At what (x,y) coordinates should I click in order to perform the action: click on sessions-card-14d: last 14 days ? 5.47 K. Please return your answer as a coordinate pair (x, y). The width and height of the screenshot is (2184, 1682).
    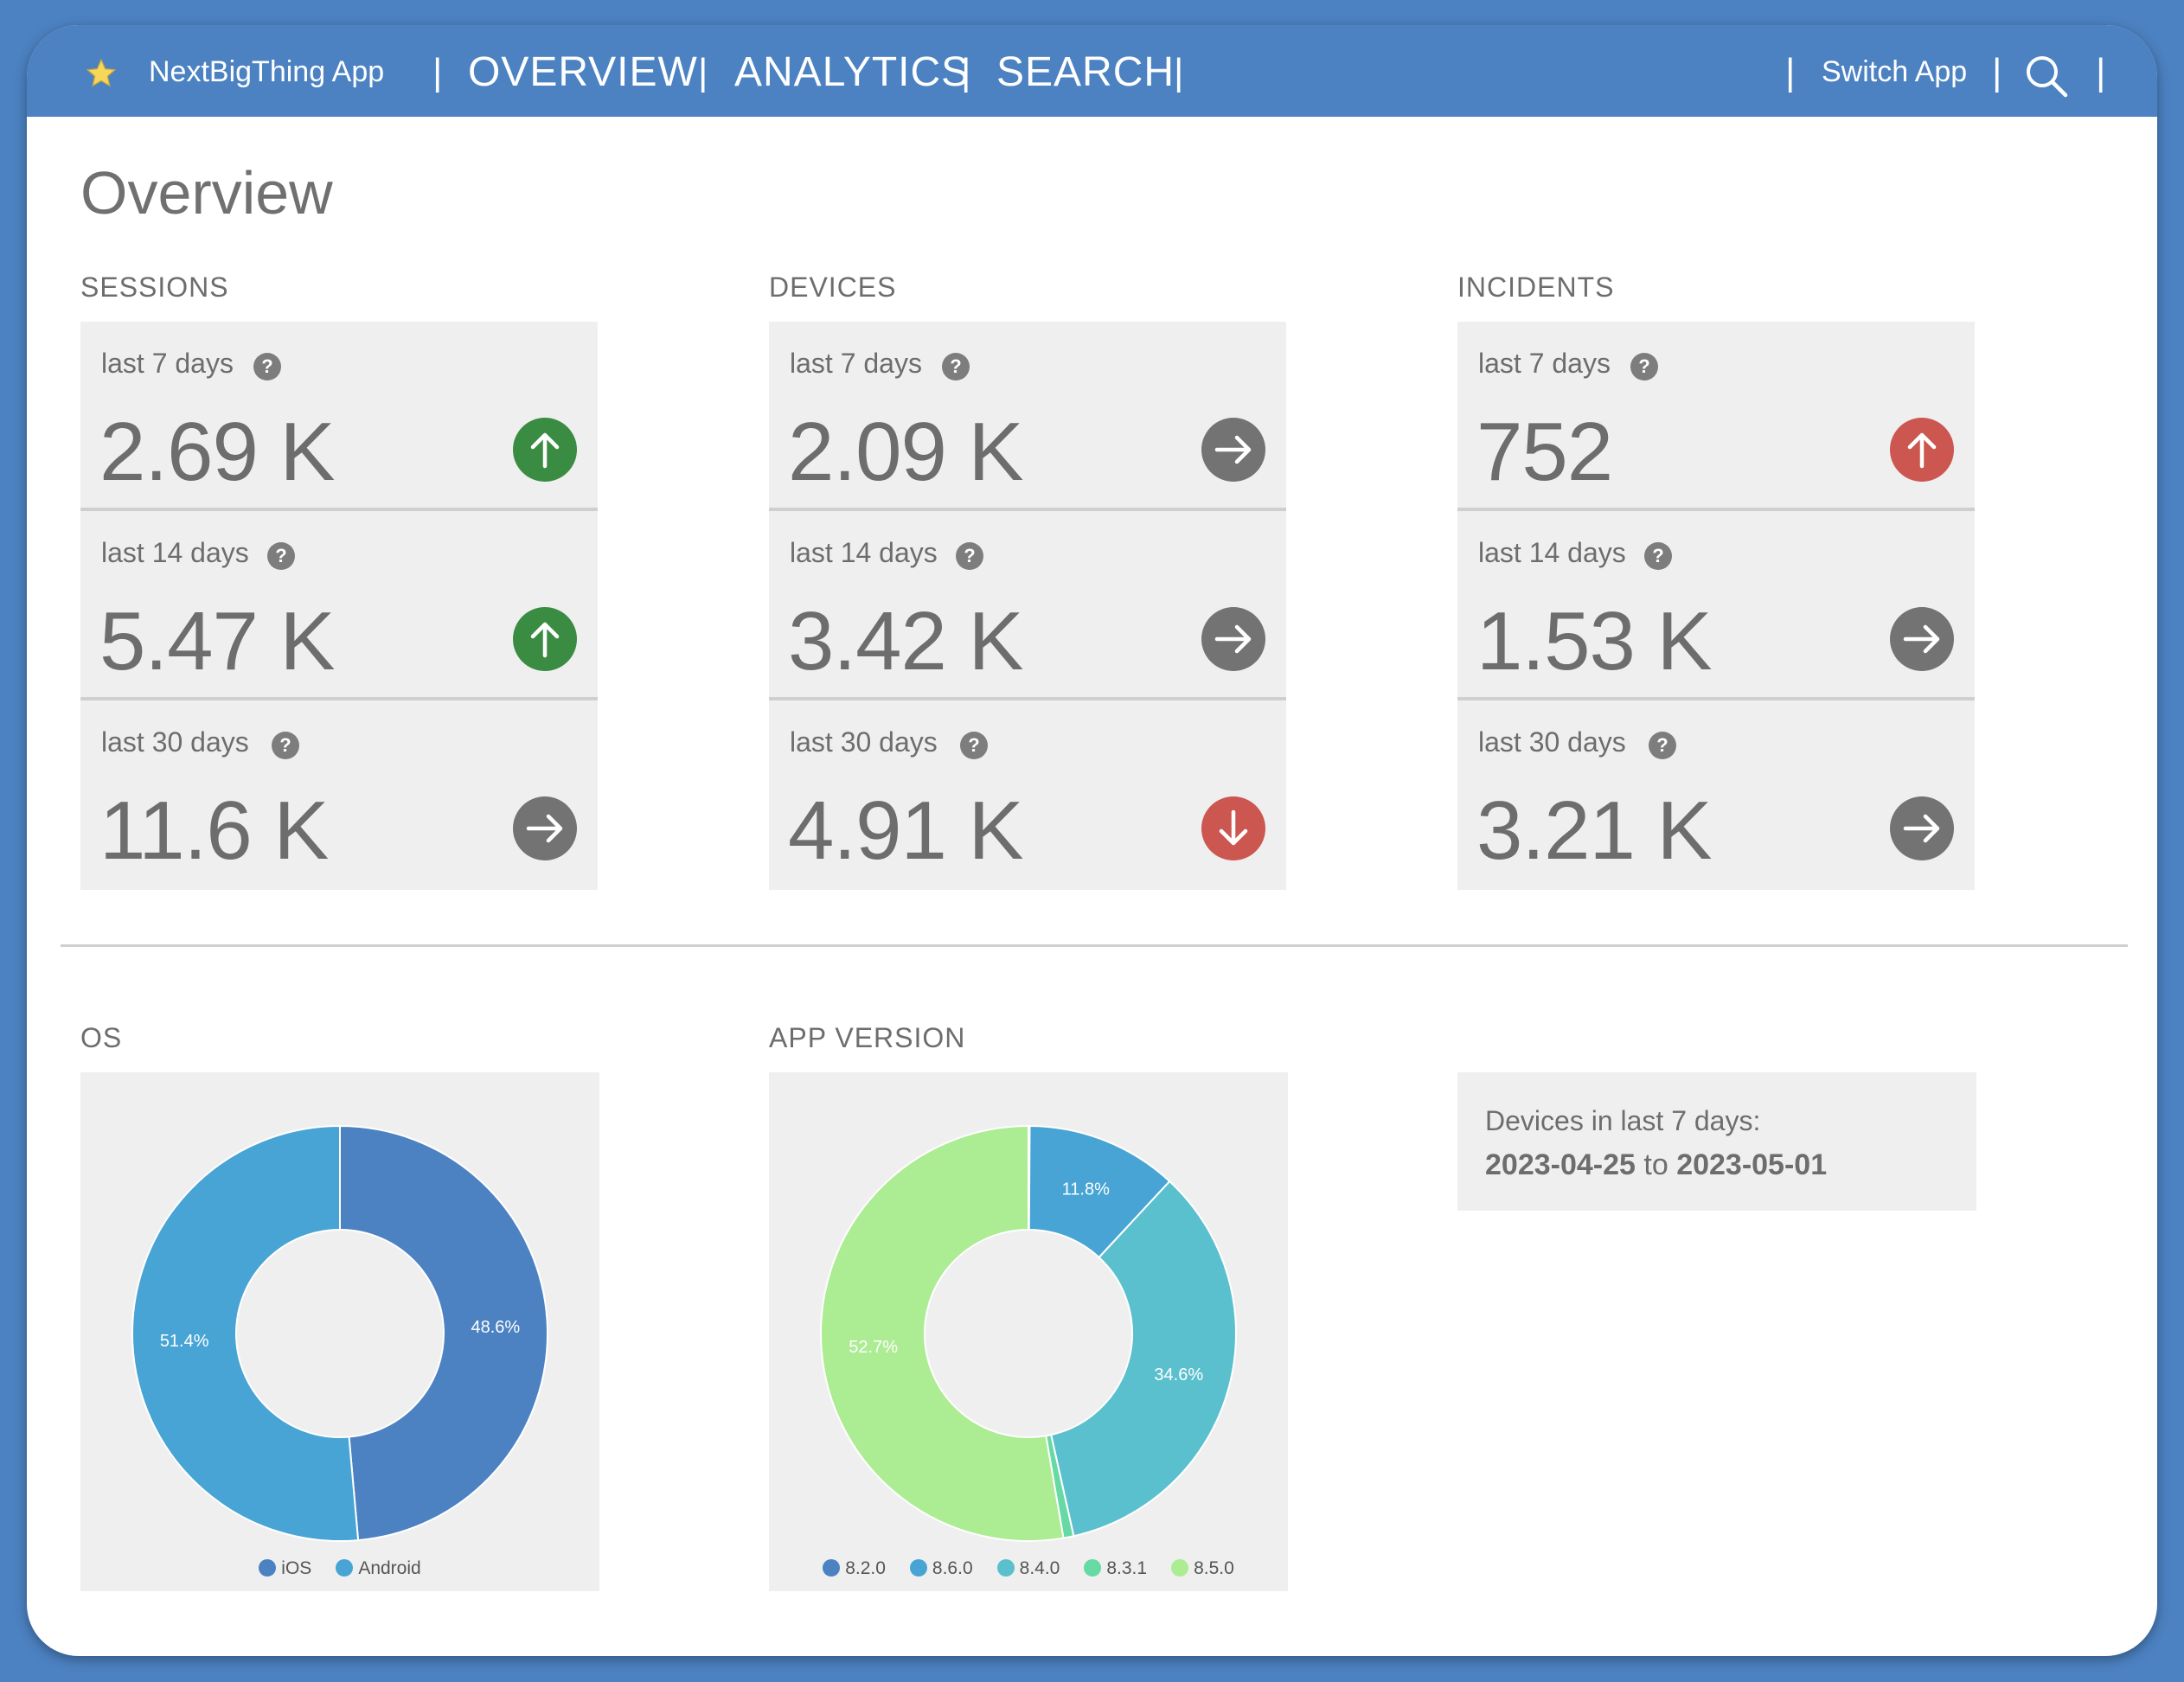
    Looking at the image, I should click on (339, 605).